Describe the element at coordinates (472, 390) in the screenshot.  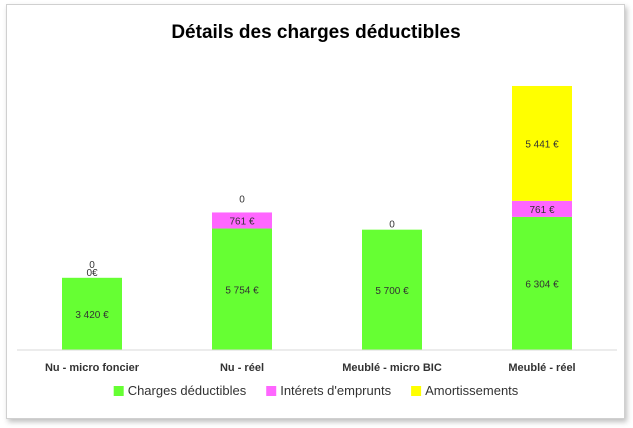
I see `legend-label-3: Amortissements` at that location.